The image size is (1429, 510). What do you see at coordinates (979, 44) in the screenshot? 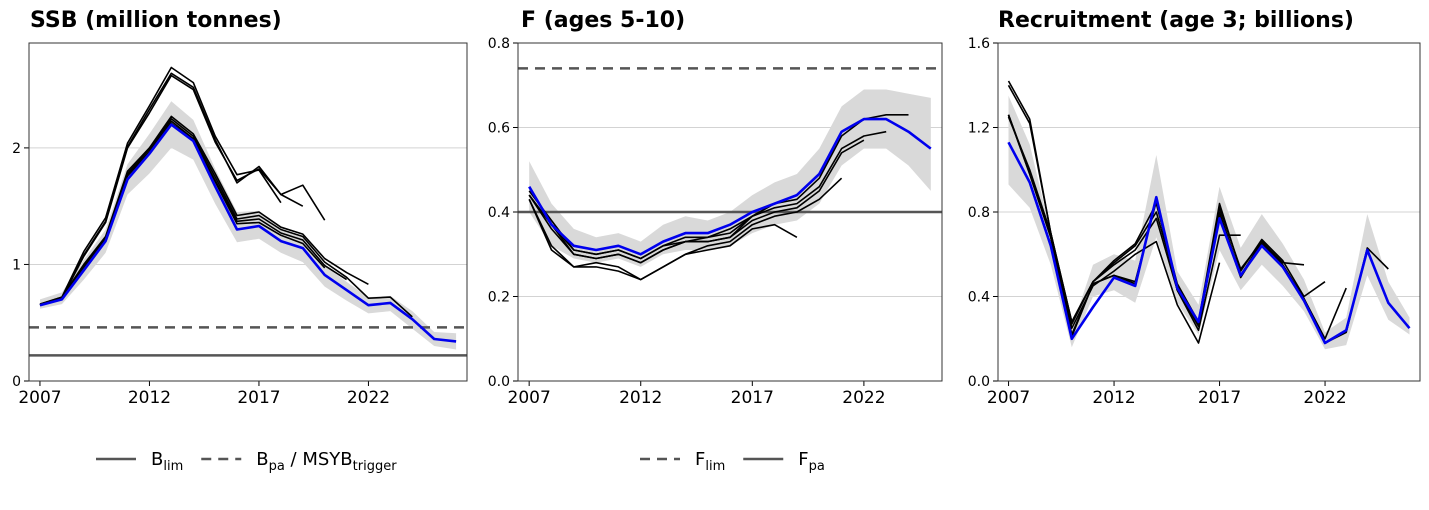
I see `y-tick-label: 1.6` at bounding box center [979, 44].